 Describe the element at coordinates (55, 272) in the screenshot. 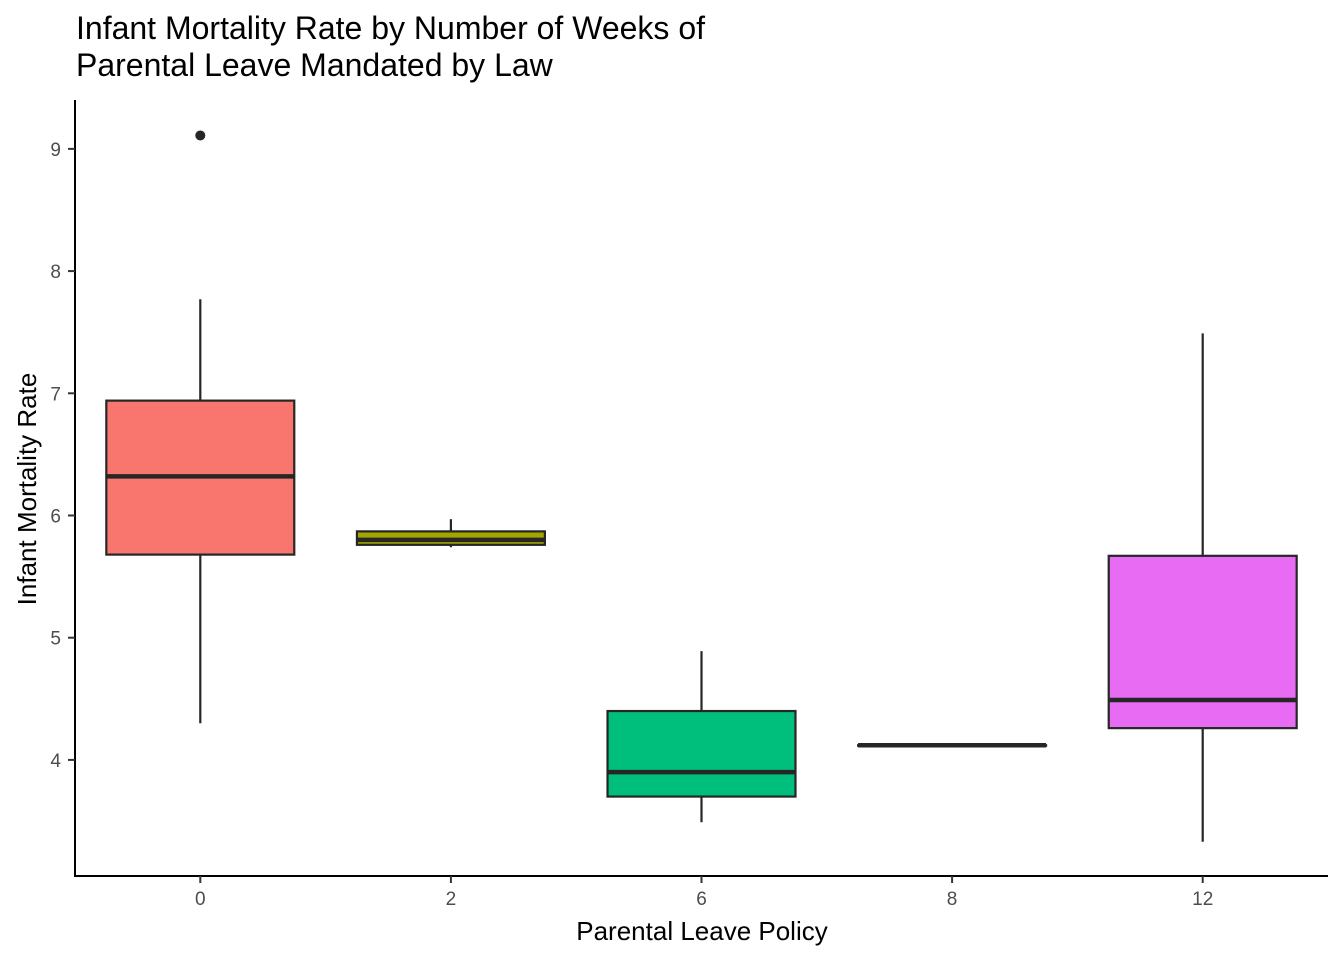

I see `y-tick-label: 8` at that location.